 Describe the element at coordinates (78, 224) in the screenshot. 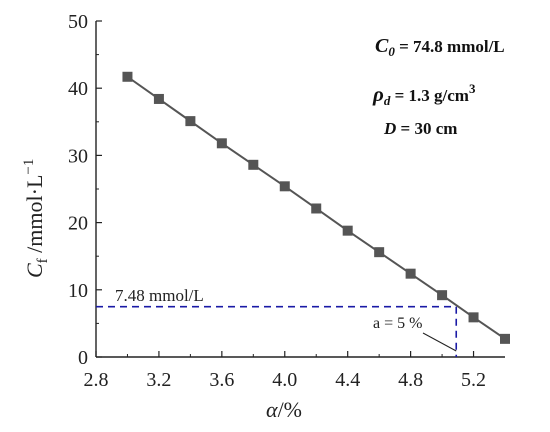

I see `y-tick-label: 20` at that location.